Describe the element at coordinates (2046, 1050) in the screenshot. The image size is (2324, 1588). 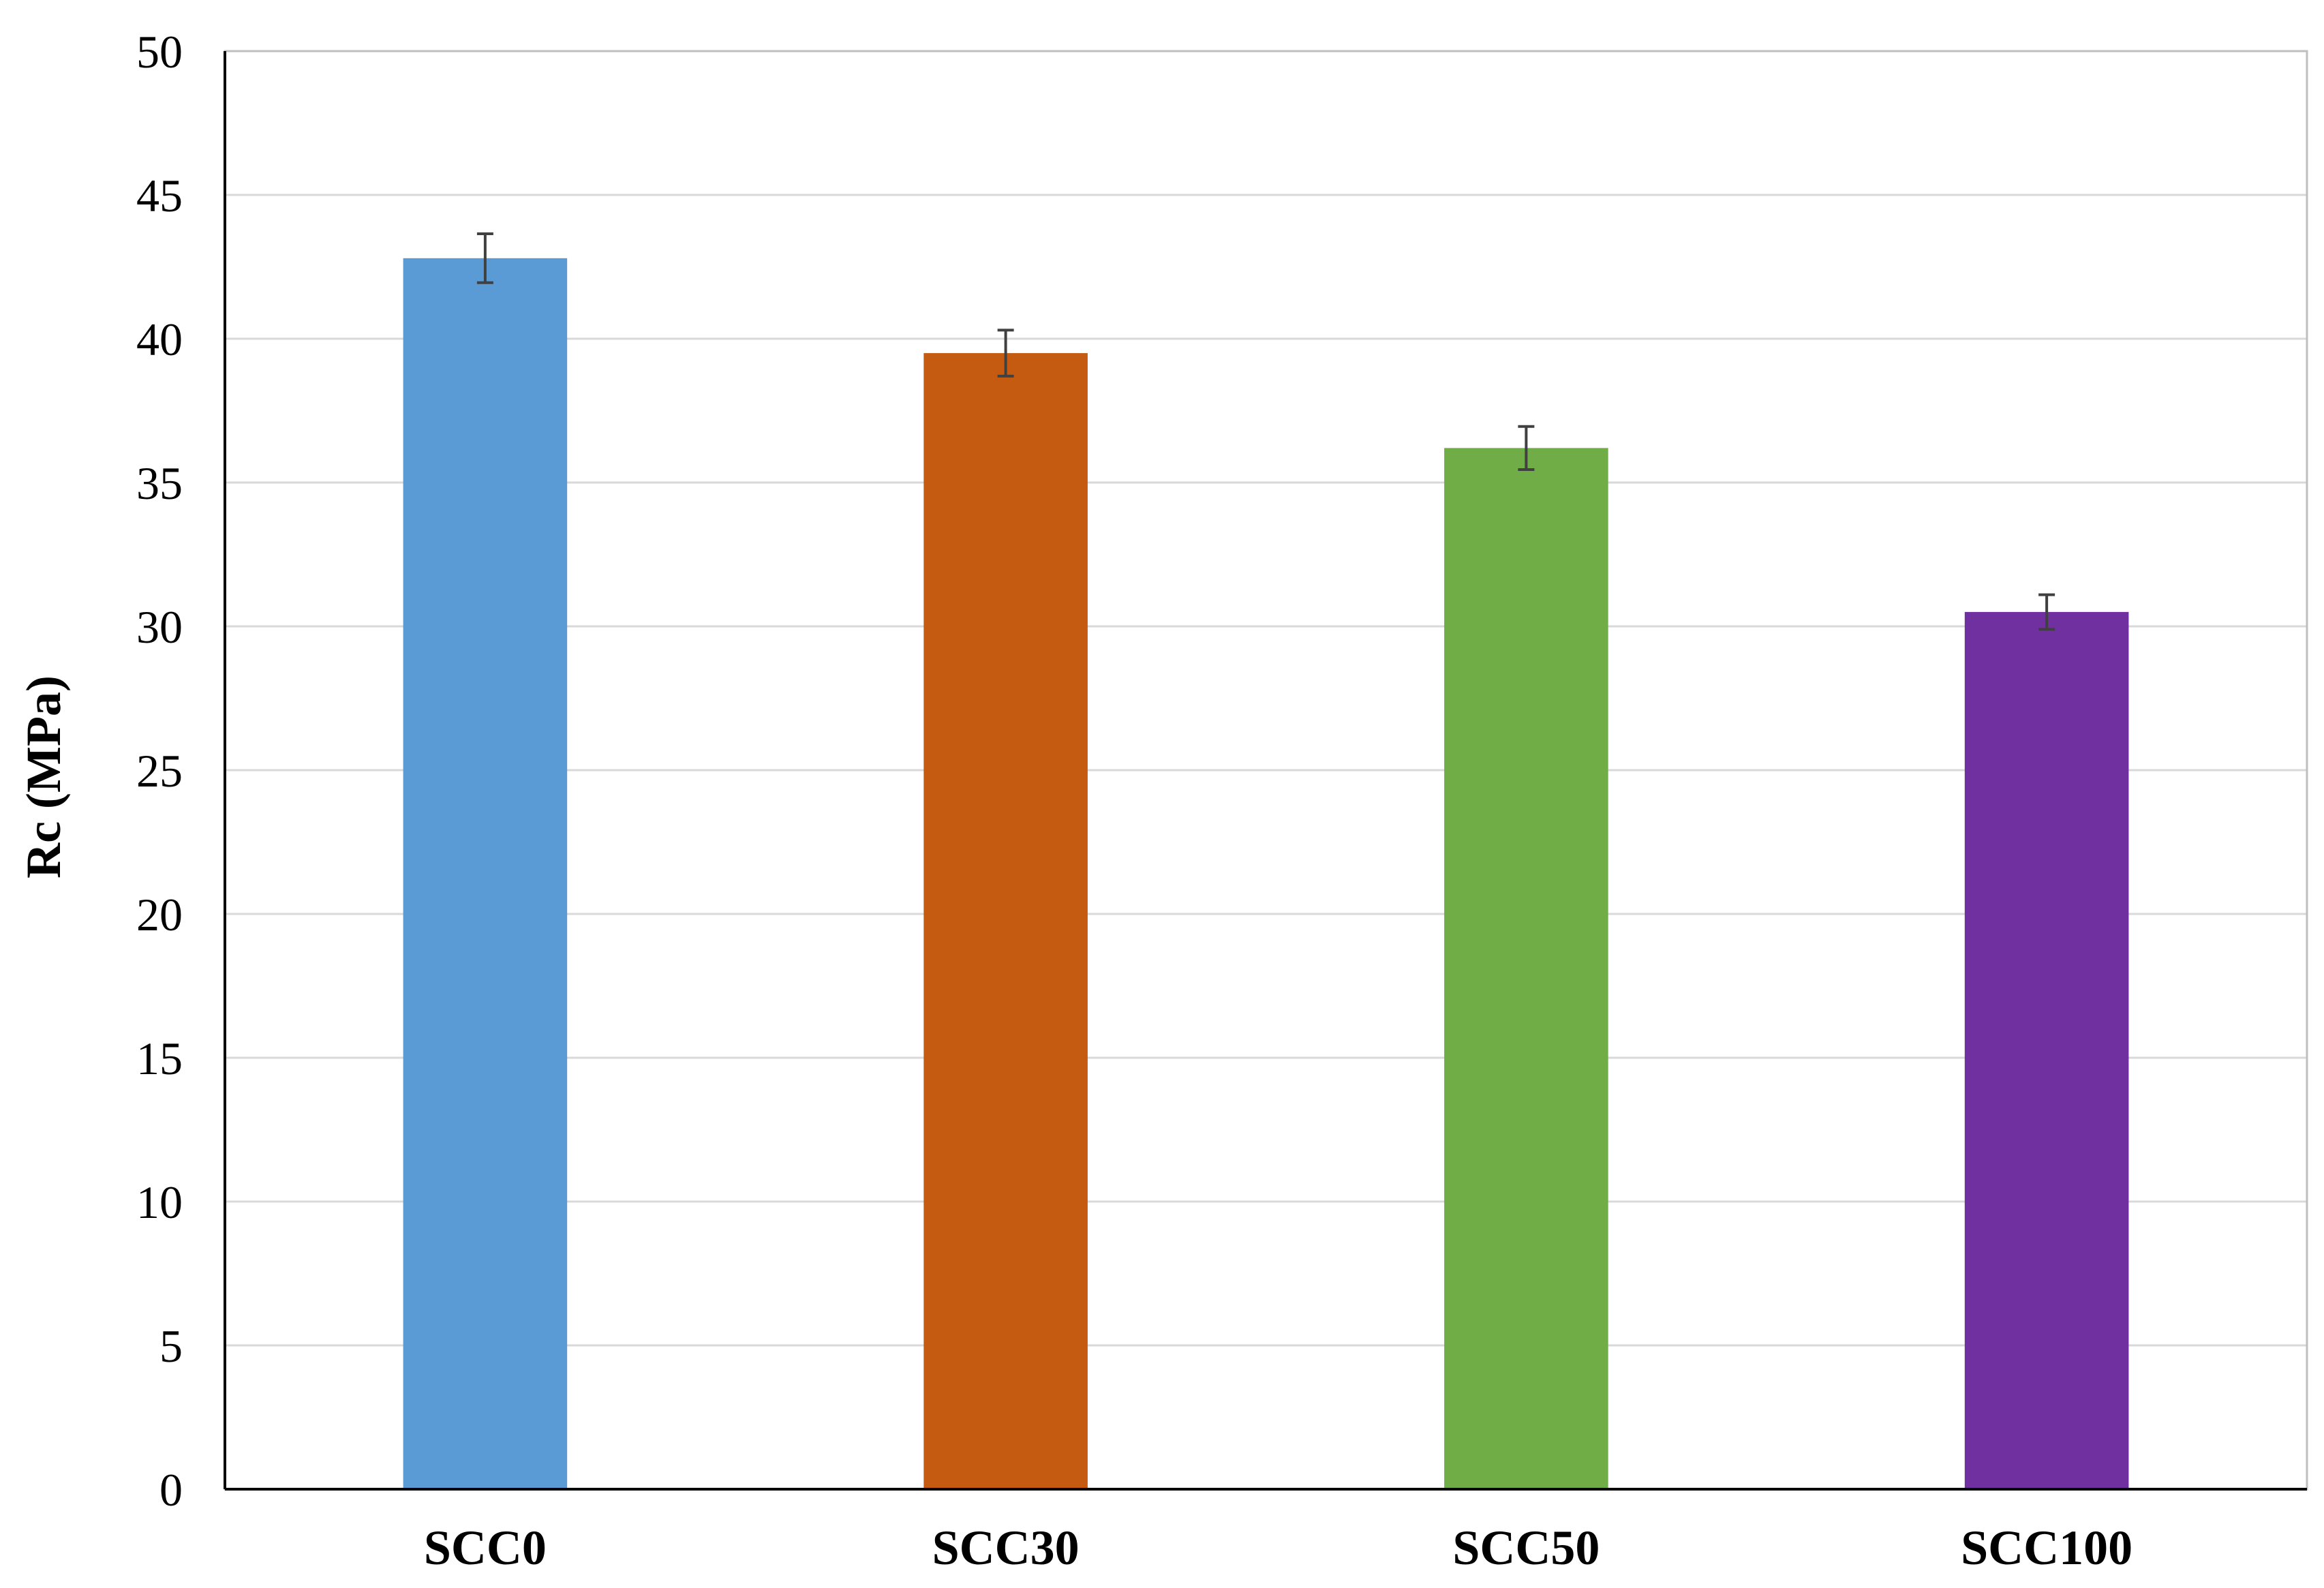
I see `bar-scc100` at that location.